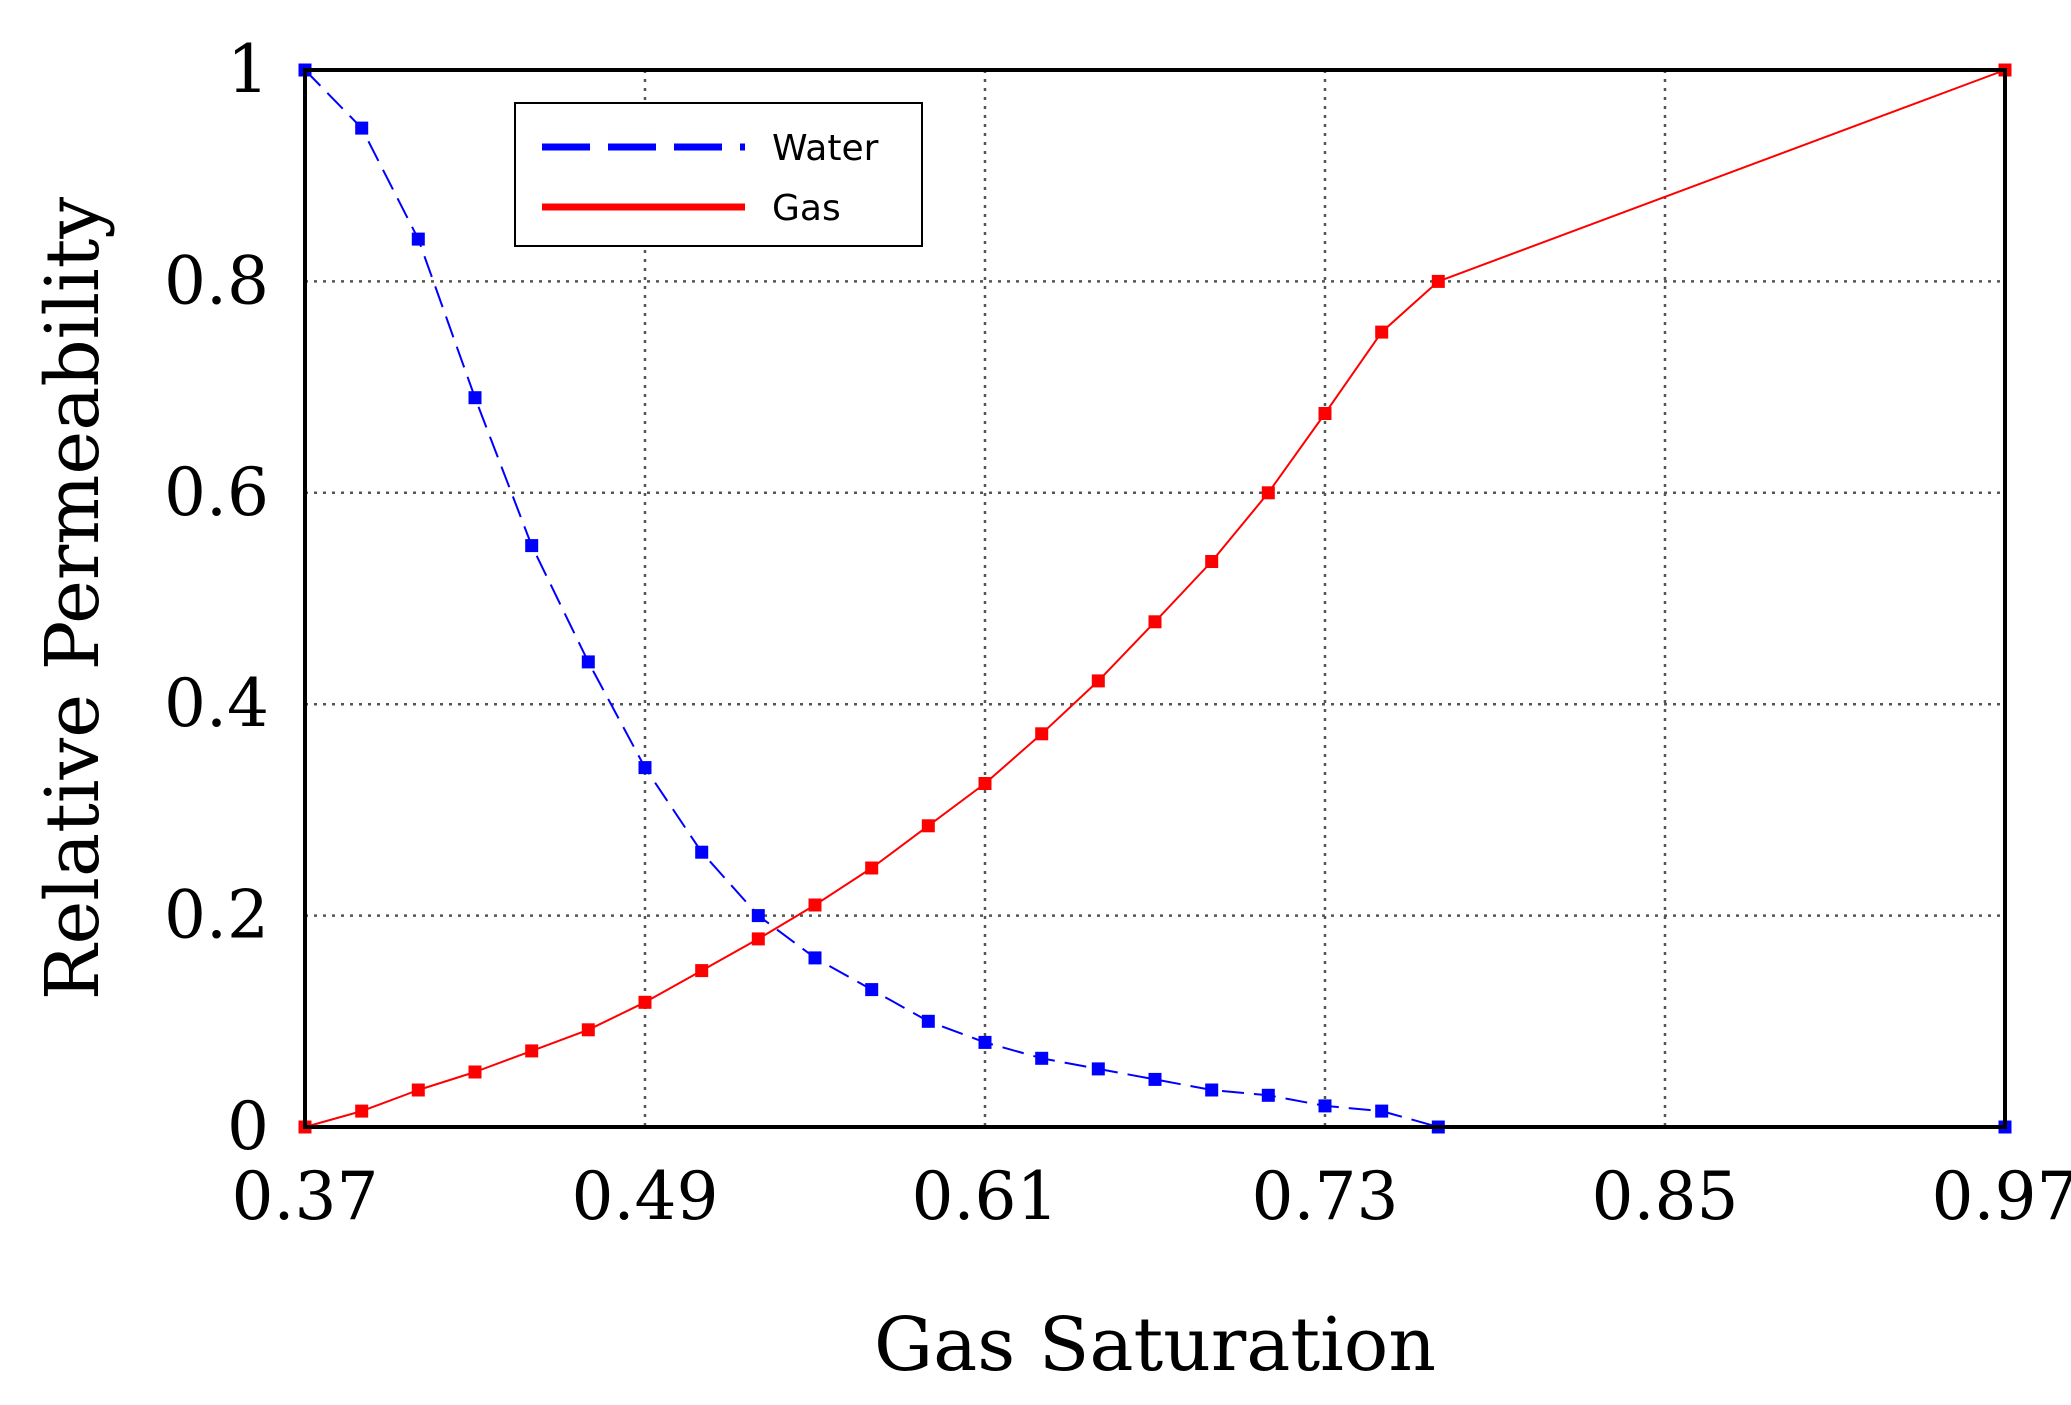 This screenshot has height=1405, width=2071. What do you see at coordinates (1155, 1345) in the screenshot?
I see `x-axis-title: Gas Saturation` at bounding box center [1155, 1345].